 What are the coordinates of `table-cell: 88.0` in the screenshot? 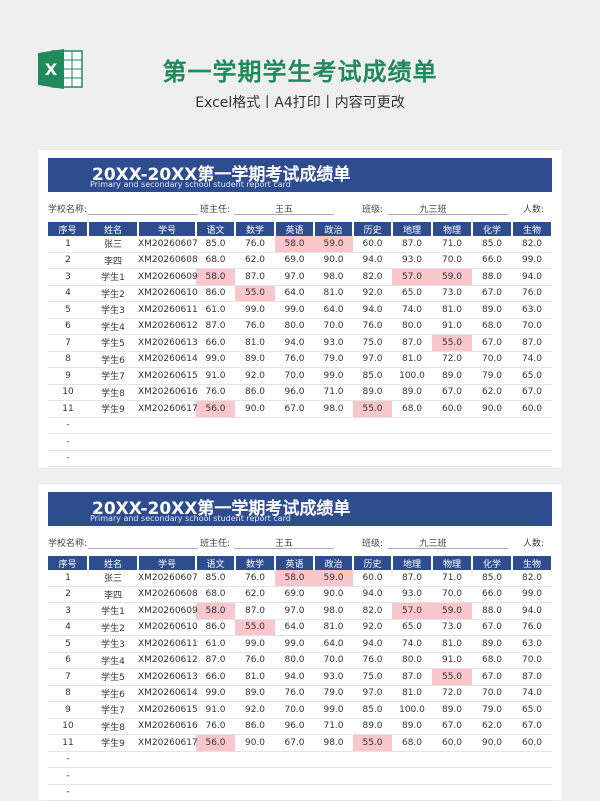 It's located at (492, 277).